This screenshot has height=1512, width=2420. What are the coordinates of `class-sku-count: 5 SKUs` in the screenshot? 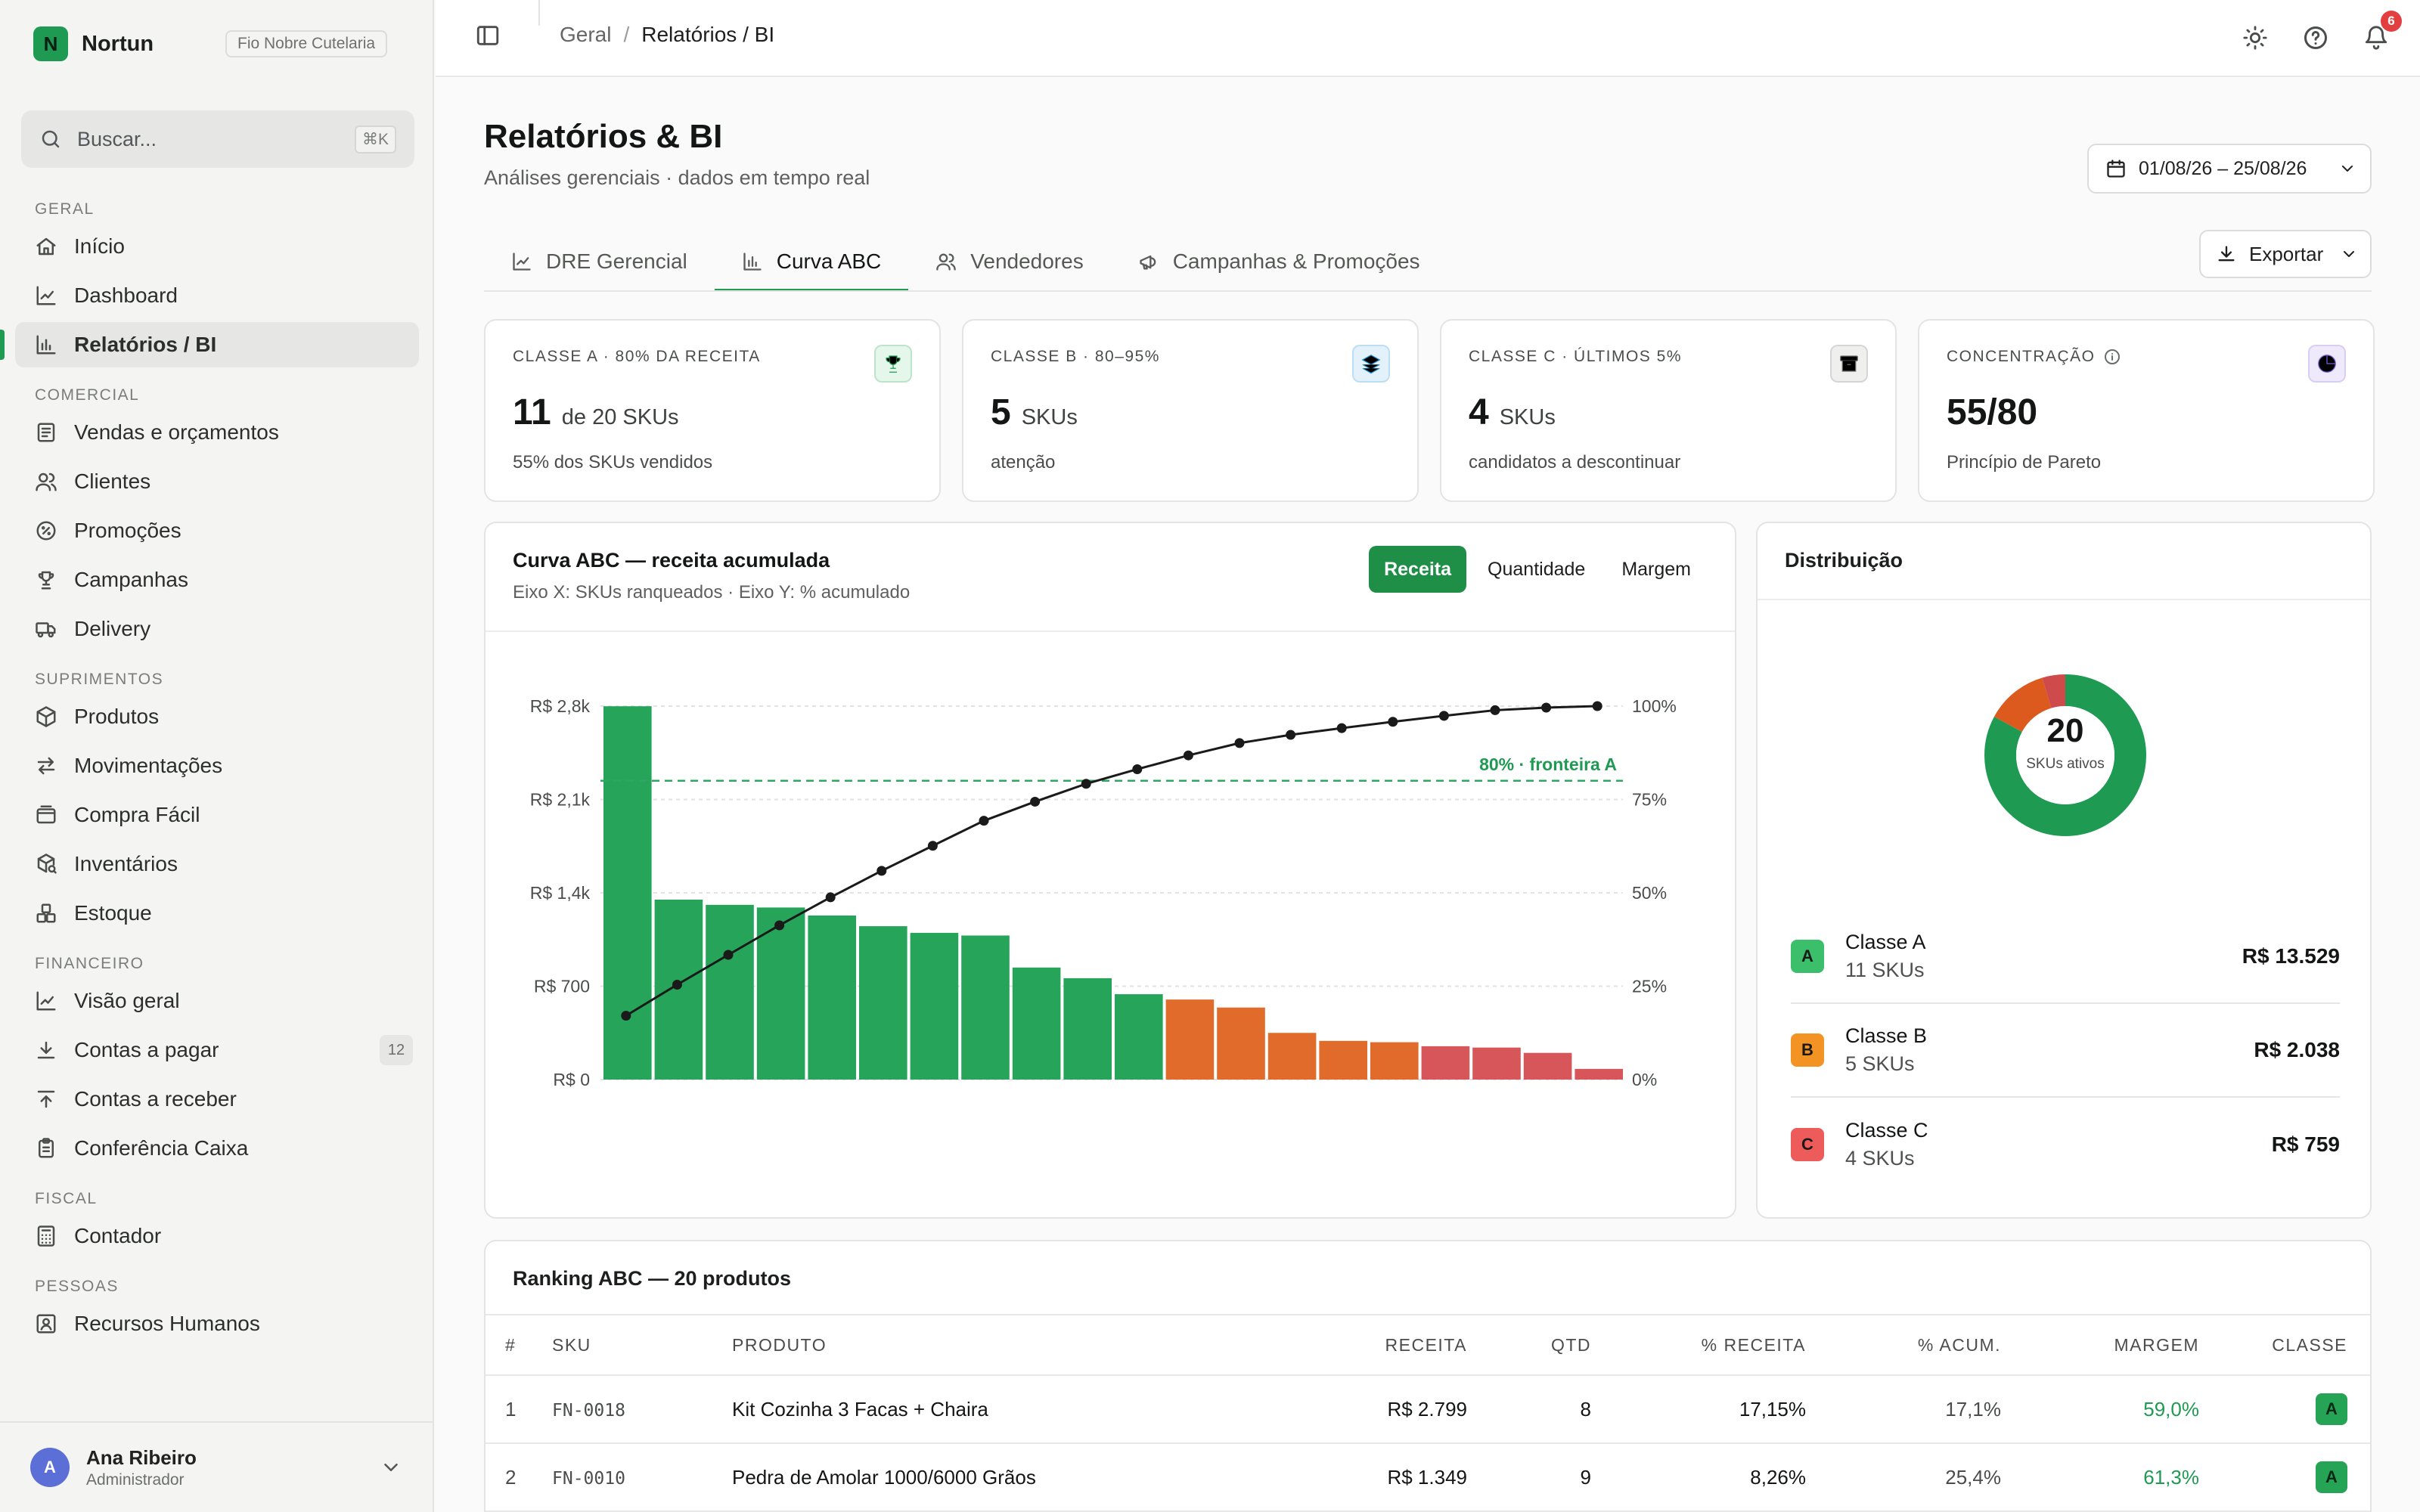 It's located at (1880, 1063).